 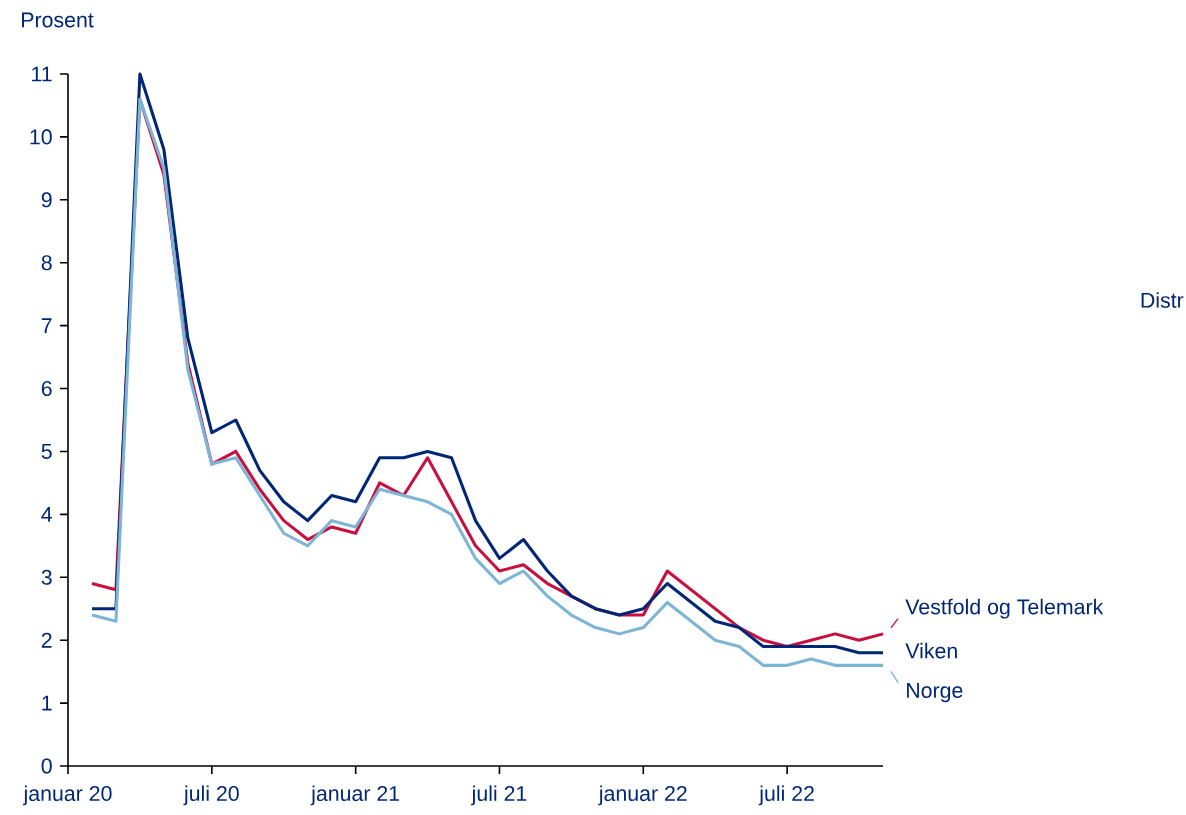 I want to click on x-tick-label: juli 22, so click(x=786, y=795).